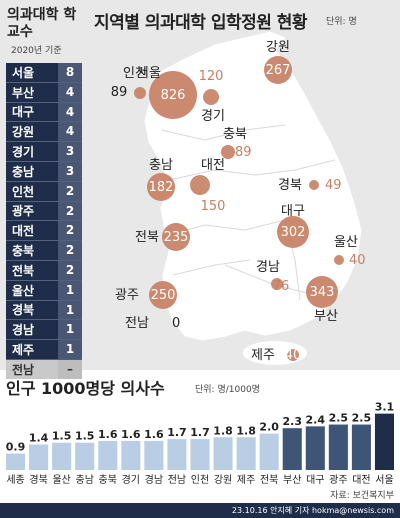  I want to click on bar-category-5: 경기, so click(131, 479).